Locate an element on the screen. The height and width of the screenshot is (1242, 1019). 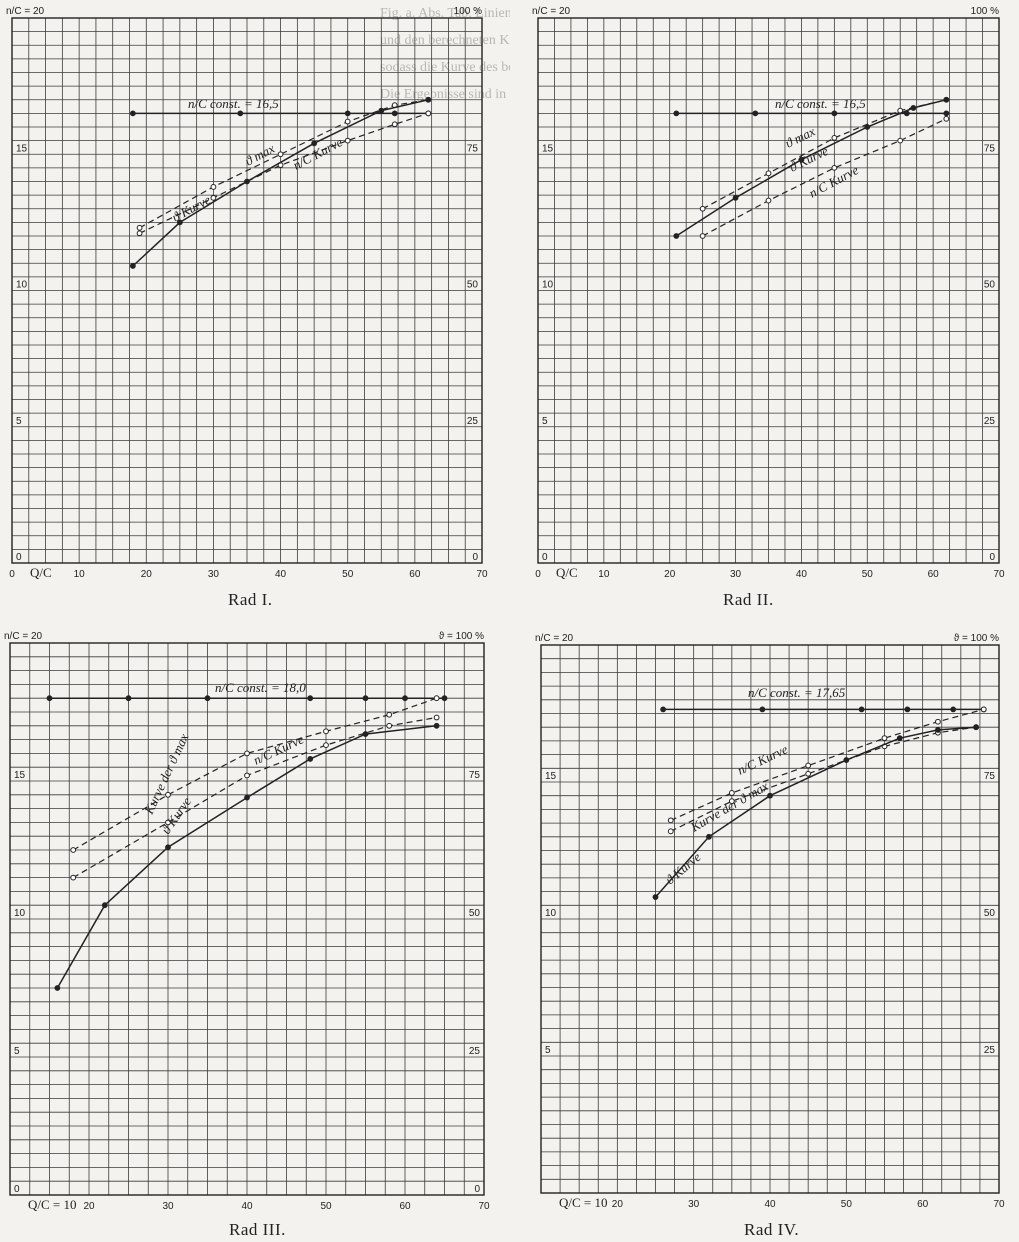
caption-rad-ii: Rad II. is located at coordinates (748, 599).